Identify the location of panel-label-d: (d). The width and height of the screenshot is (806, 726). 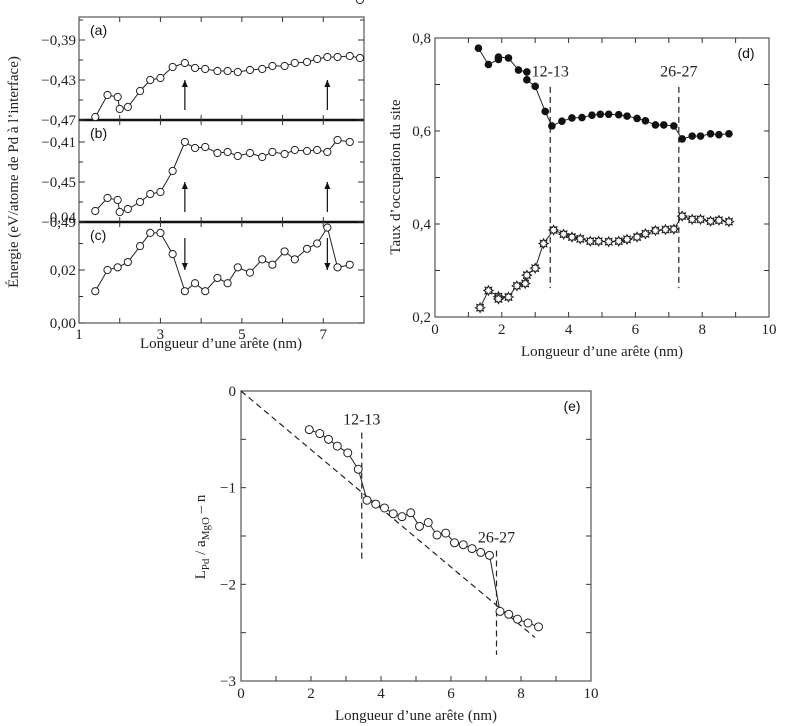
(745, 53).